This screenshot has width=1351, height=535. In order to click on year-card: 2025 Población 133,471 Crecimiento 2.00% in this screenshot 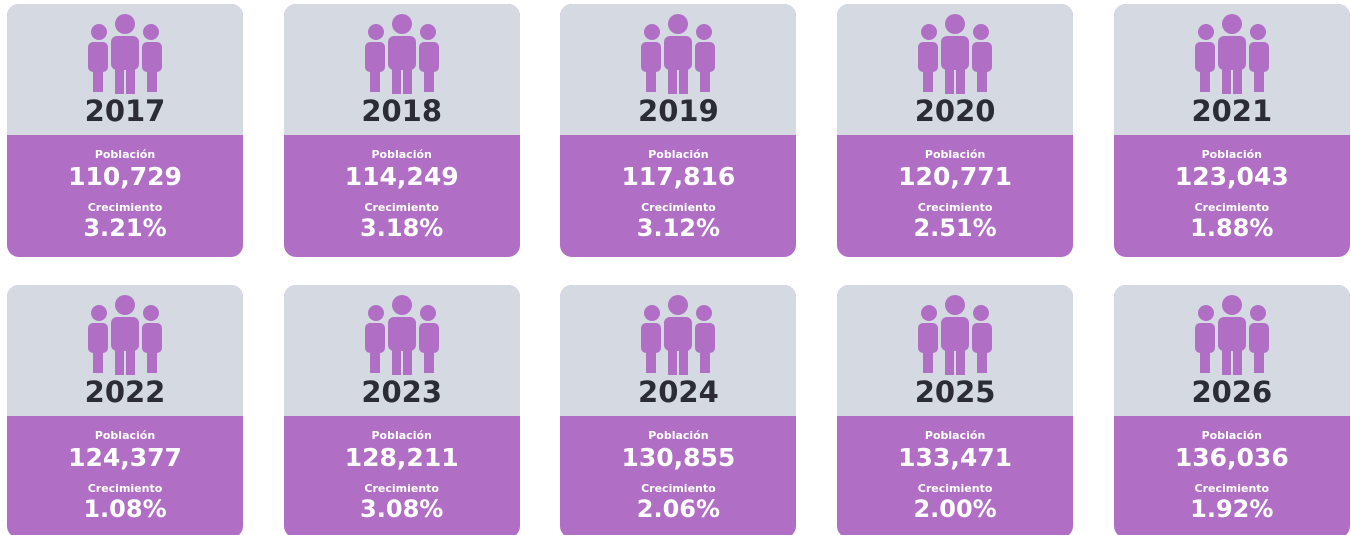, I will do `click(955, 410)`.